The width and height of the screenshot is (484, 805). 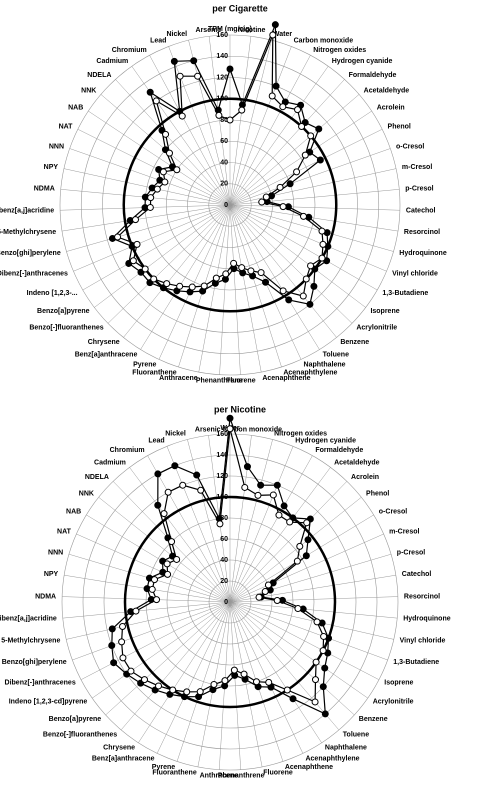 What do you see at coordinates (416, 662) in the screenshot?
I see `category-label: 1,3-Butadiene` at bounding box center [416, 662].